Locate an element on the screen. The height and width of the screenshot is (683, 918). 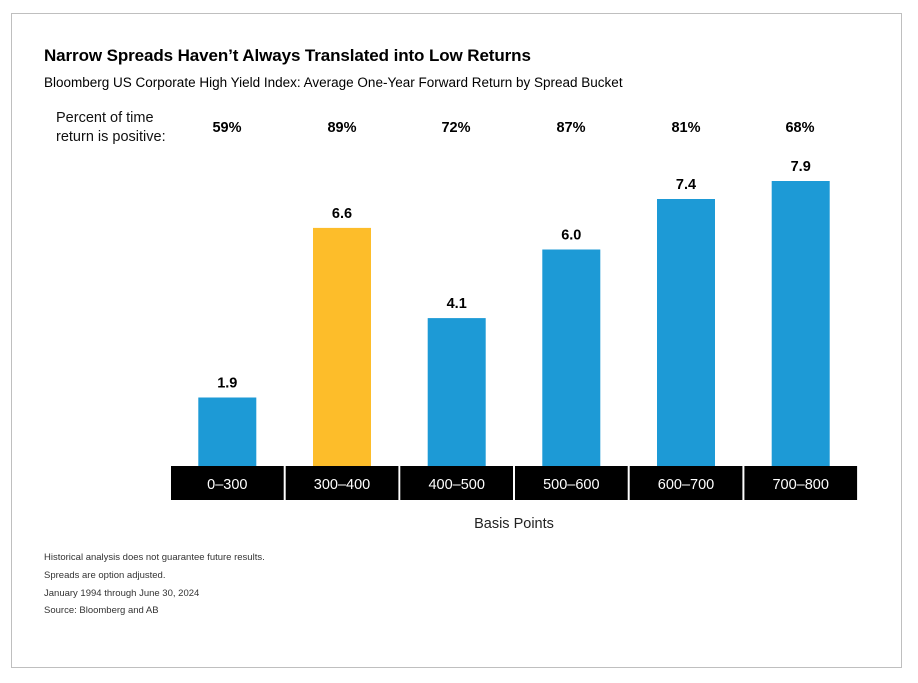
x-axis-label: Basis Points is located at coordinates (514, 524).